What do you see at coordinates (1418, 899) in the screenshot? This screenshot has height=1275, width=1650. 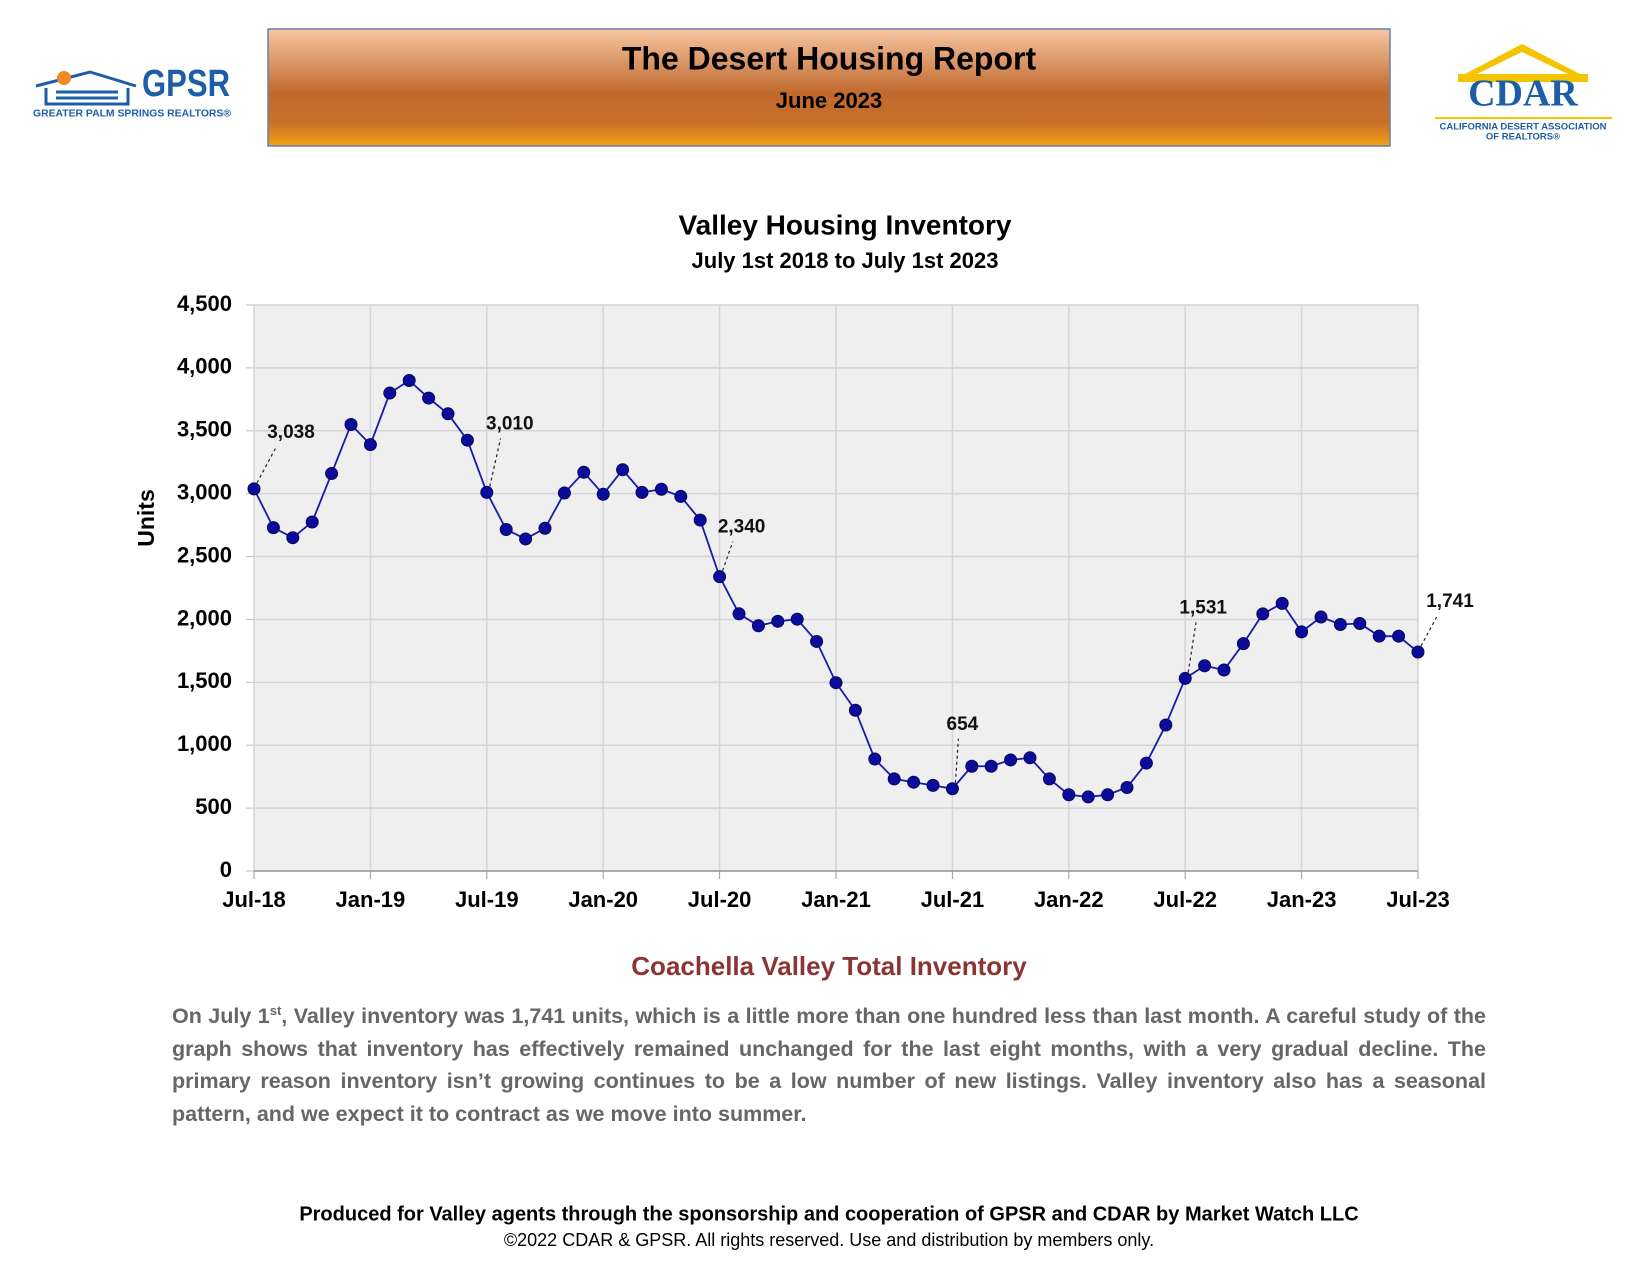 I see `x-tick-label: Jul-23` at bounding box center [1418, 899].